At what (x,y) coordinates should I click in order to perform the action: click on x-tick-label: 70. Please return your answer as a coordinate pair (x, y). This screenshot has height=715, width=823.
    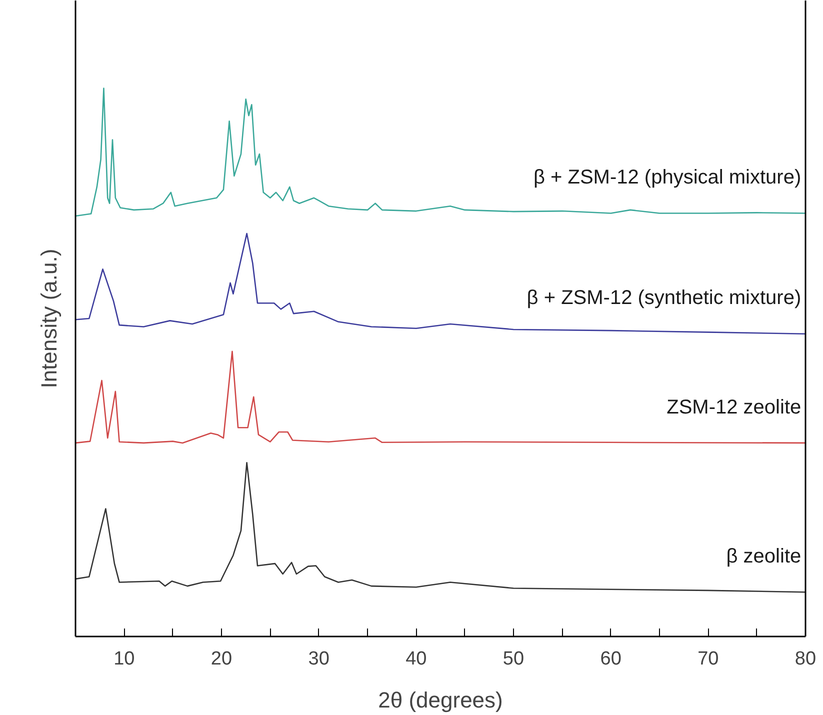
    Looking at the image, I should click on (708, 659).